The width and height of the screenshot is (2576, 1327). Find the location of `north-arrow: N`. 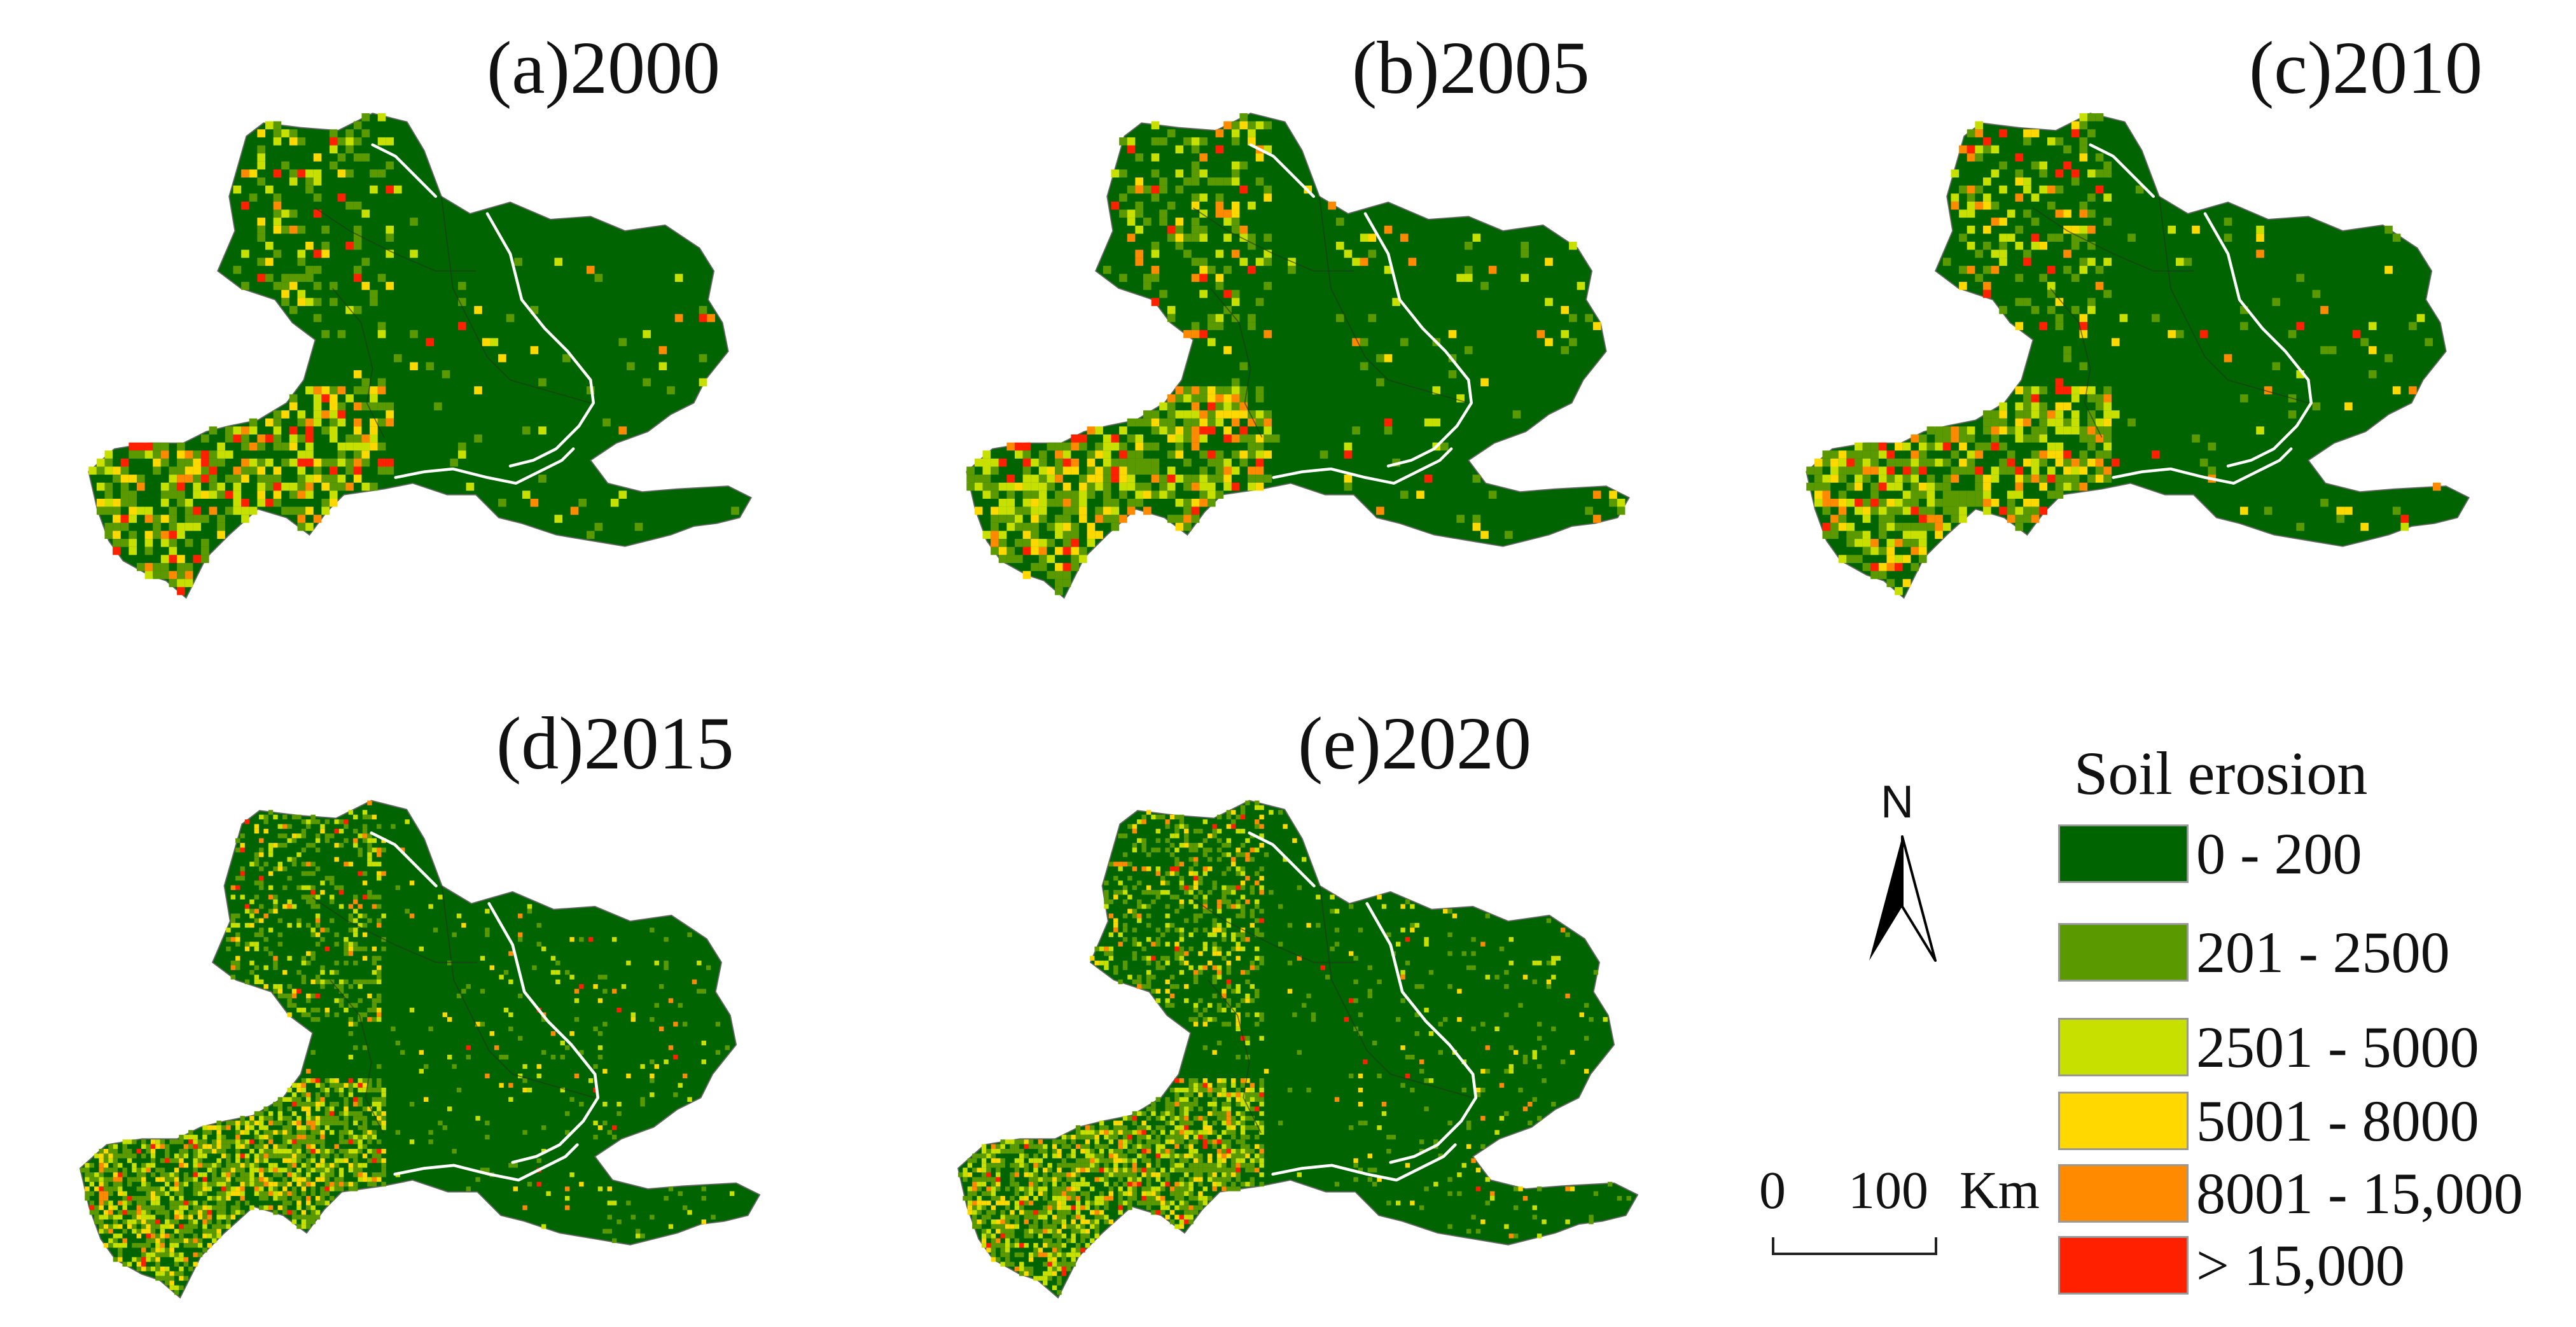

north-arrow: N is located at coordinates (1902, 874).